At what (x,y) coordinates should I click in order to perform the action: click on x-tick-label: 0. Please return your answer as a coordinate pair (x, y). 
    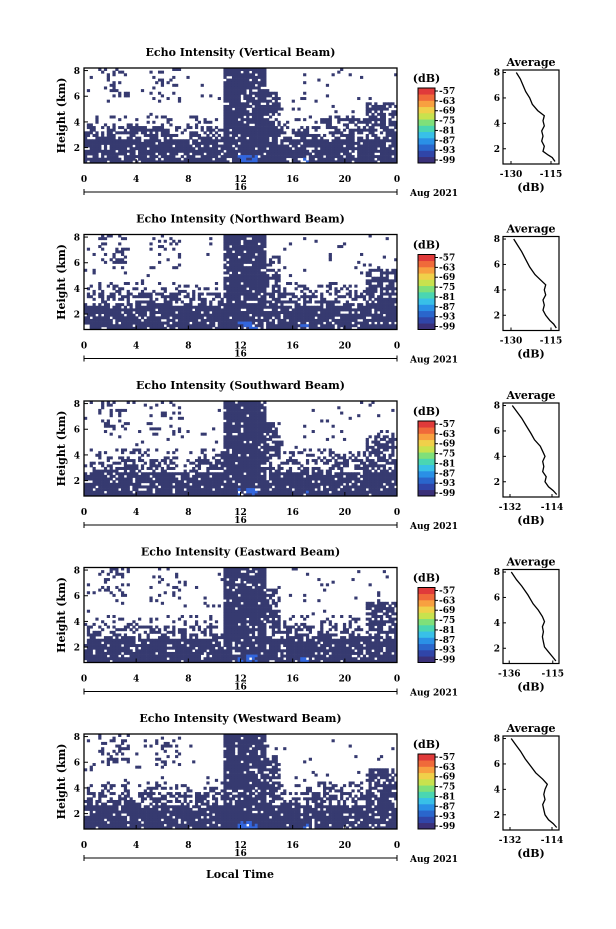
    Looking at the image, I should click on (84, 347).